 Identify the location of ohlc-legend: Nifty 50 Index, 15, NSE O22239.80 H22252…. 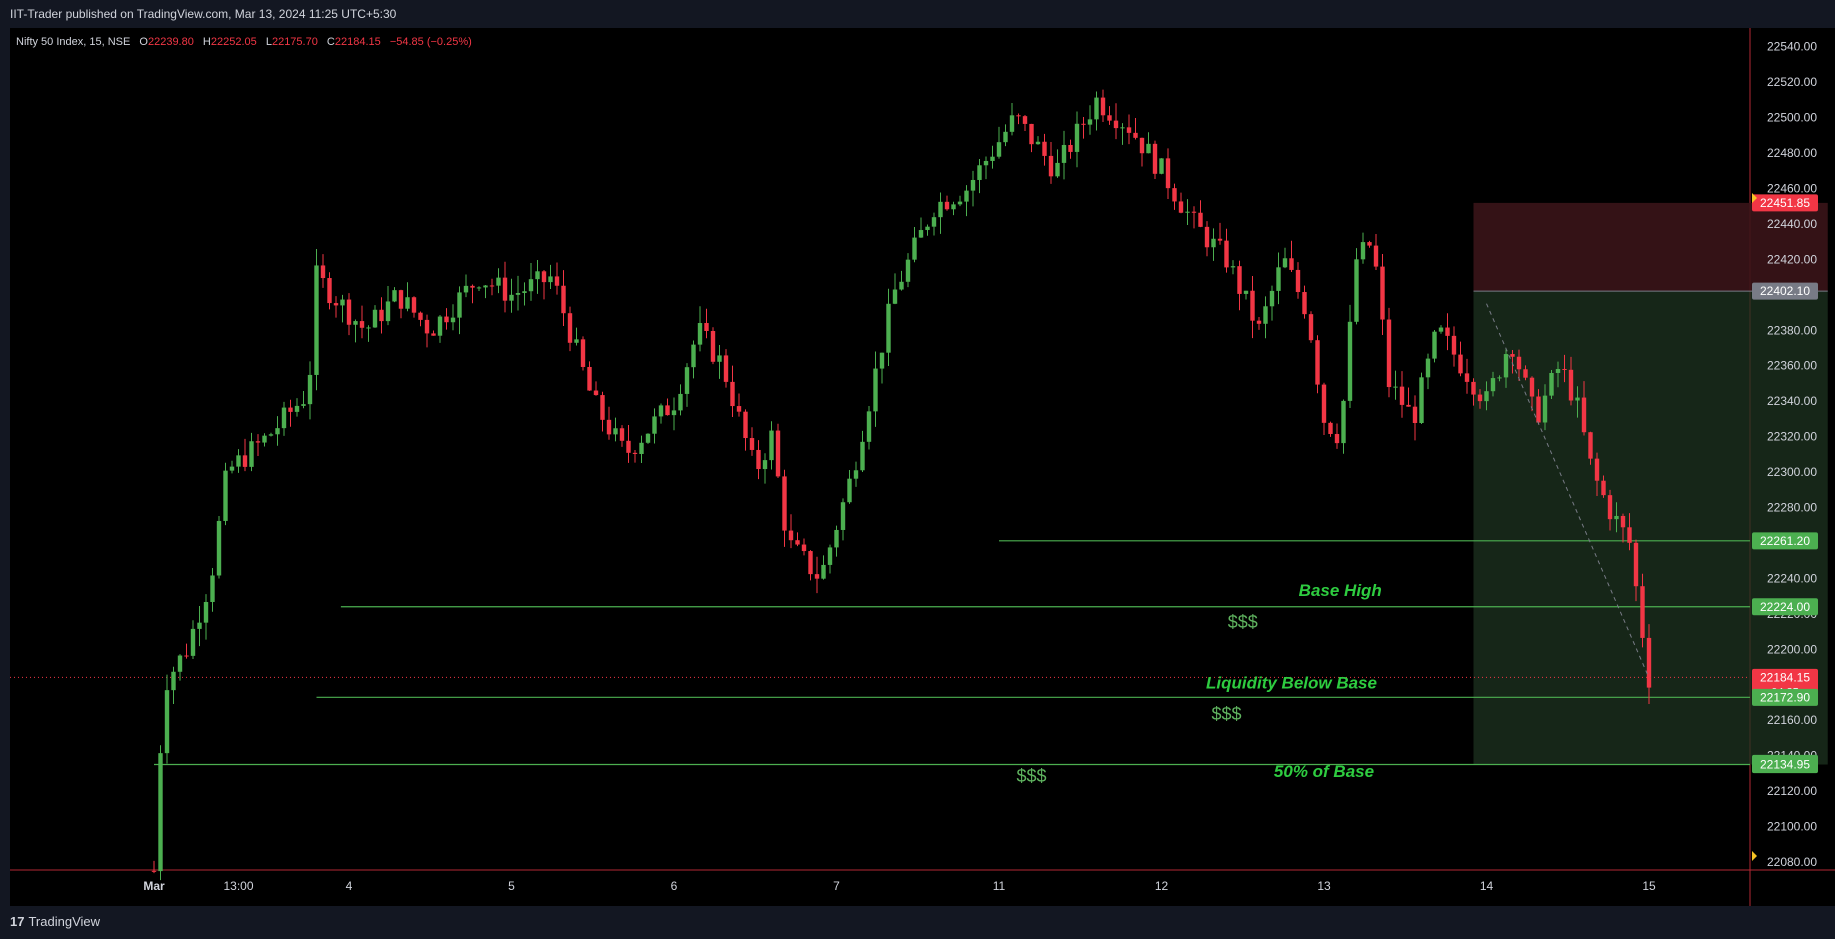
(244, 42).